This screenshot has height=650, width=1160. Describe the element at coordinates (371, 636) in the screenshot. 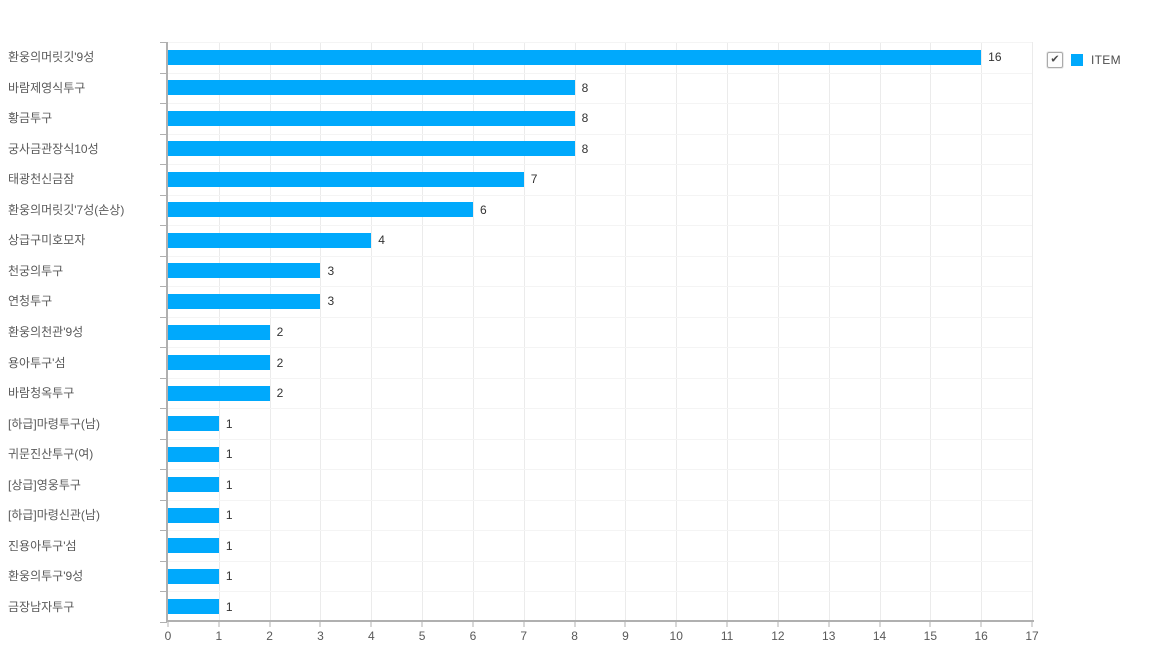

I see `x-tick-label: 4` at that location.